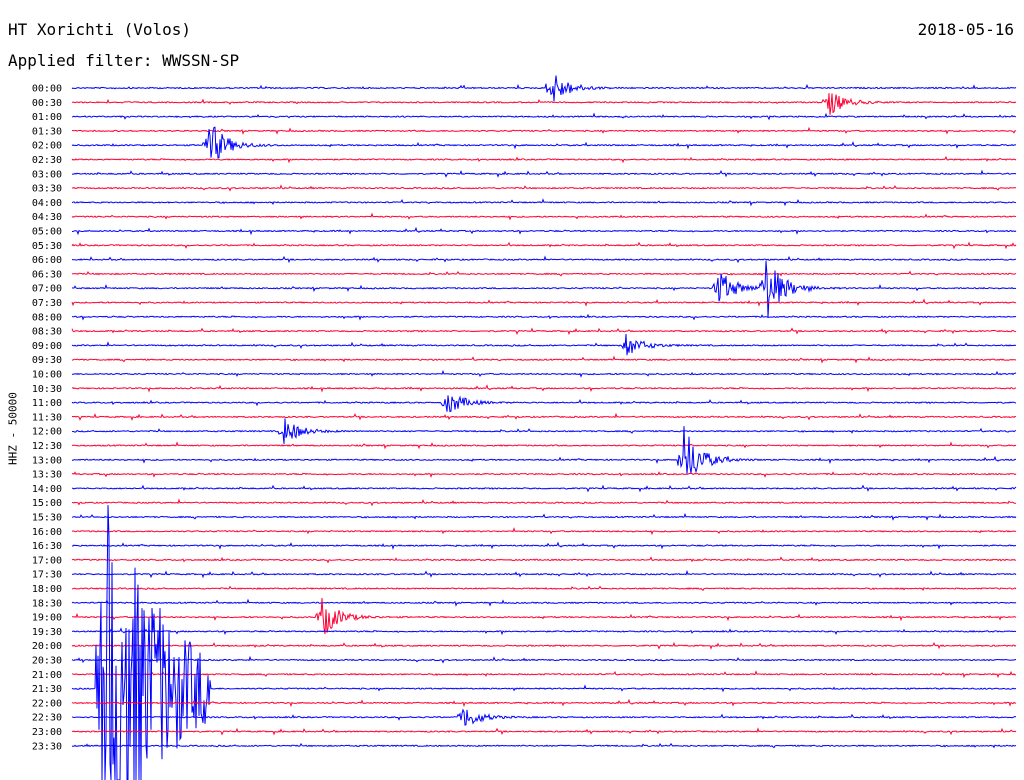 This screenshot has width=1024, height=780. I want to click on tick-label: 00:00, so click(47, 89).